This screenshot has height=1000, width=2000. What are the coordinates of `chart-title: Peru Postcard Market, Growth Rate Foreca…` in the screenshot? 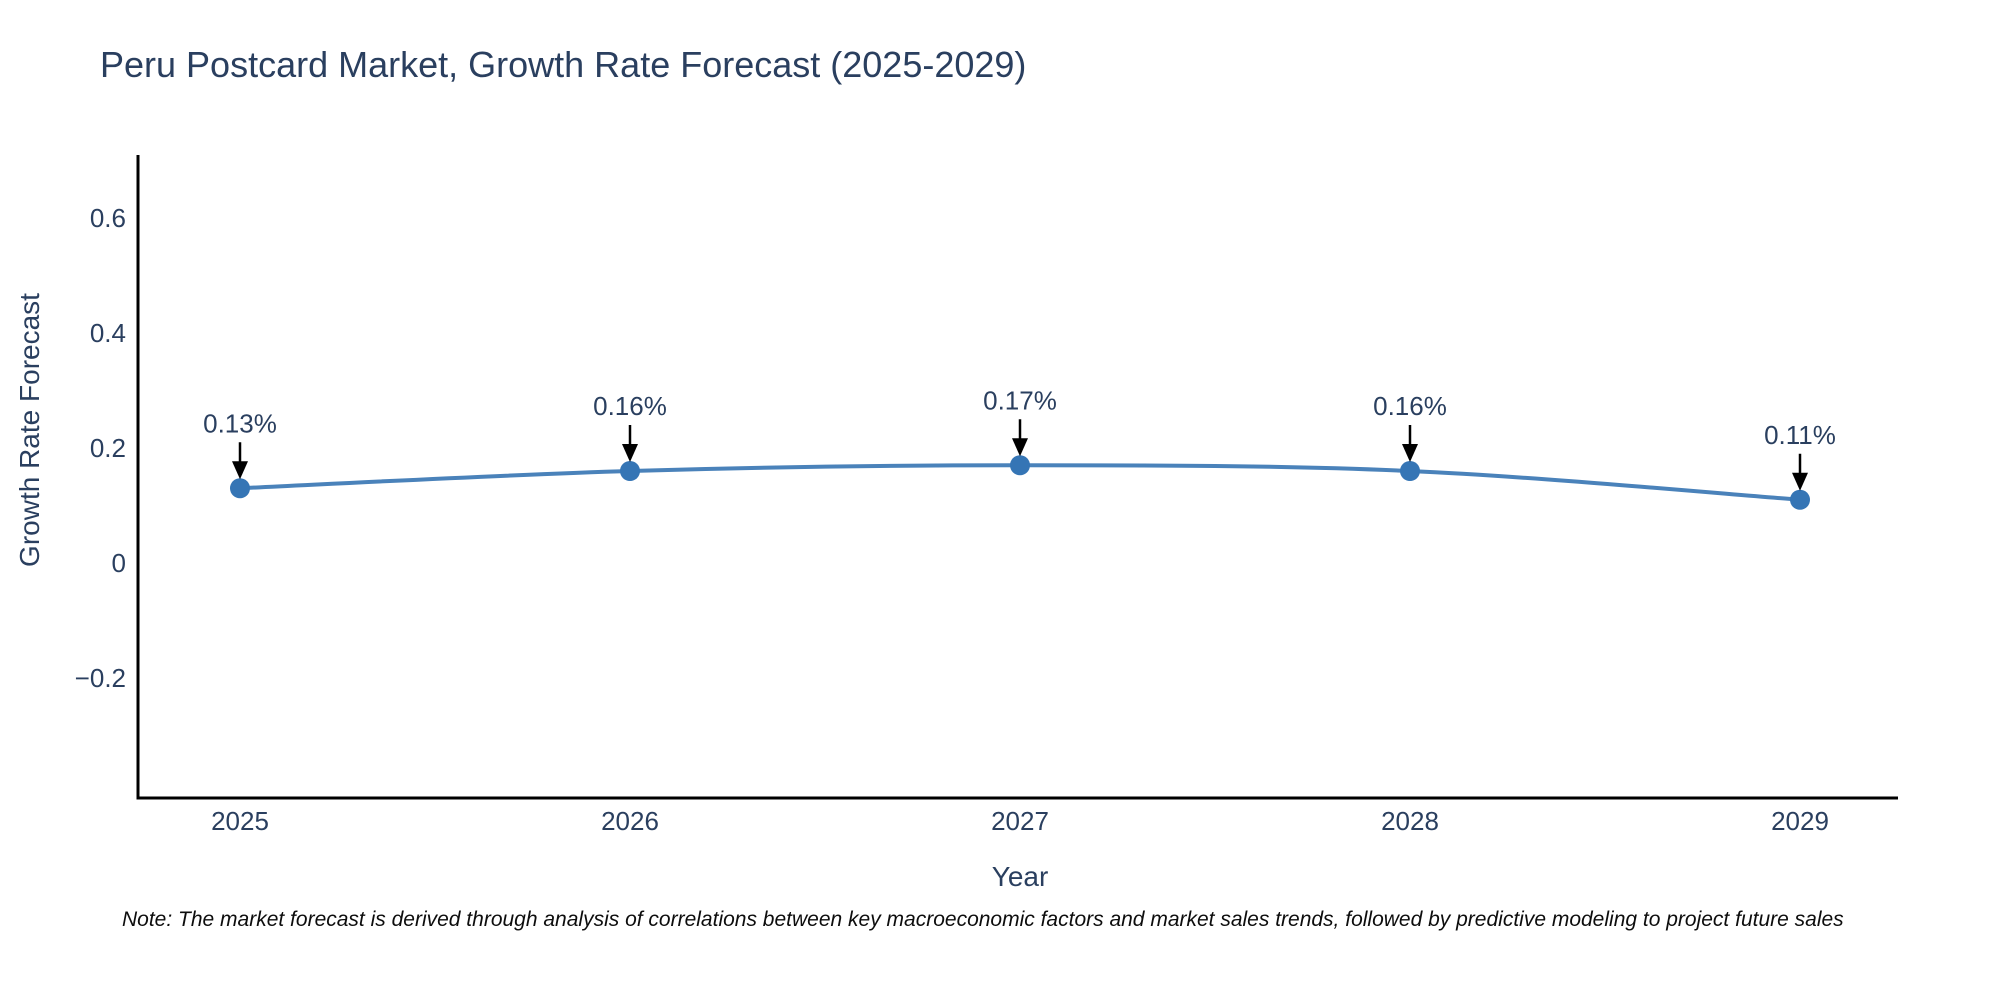 It's located at (563, 64).